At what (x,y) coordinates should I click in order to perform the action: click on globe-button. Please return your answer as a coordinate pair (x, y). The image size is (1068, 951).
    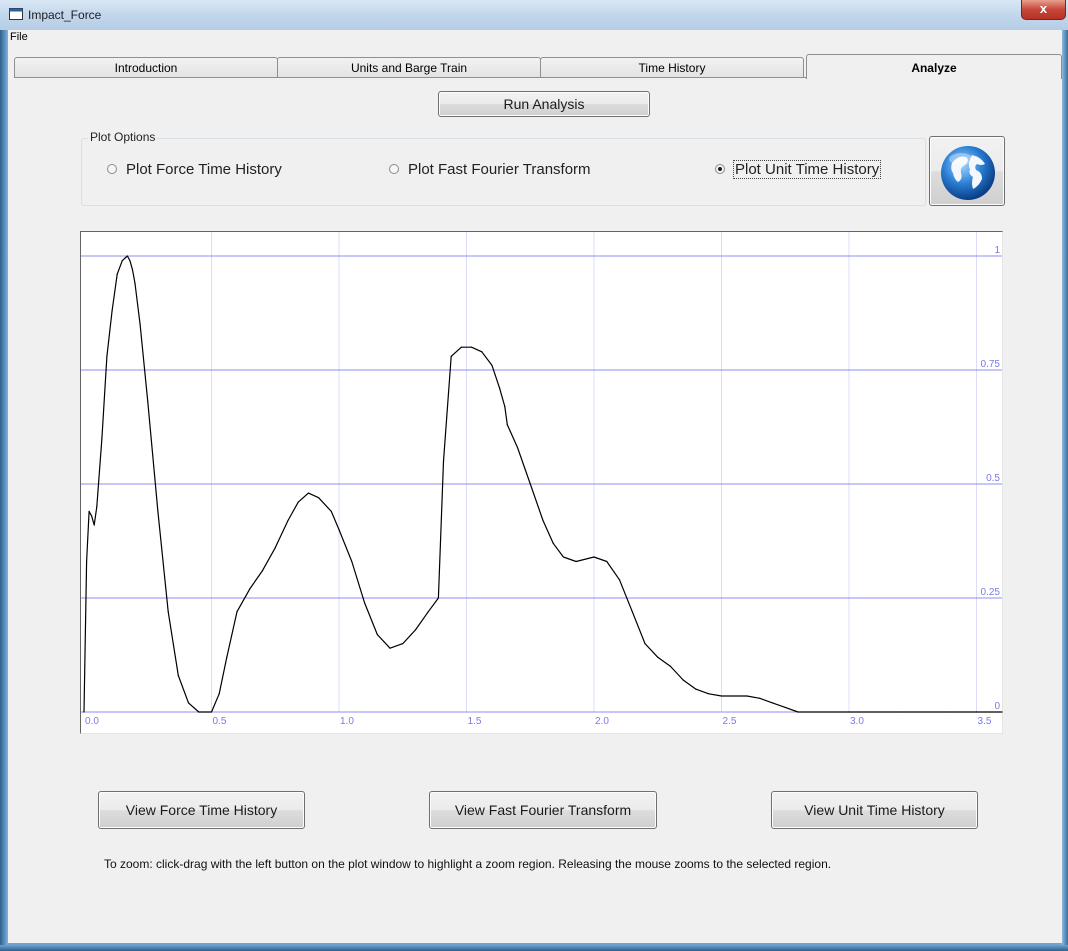
    Looking at the image, I should click on (967, 171).